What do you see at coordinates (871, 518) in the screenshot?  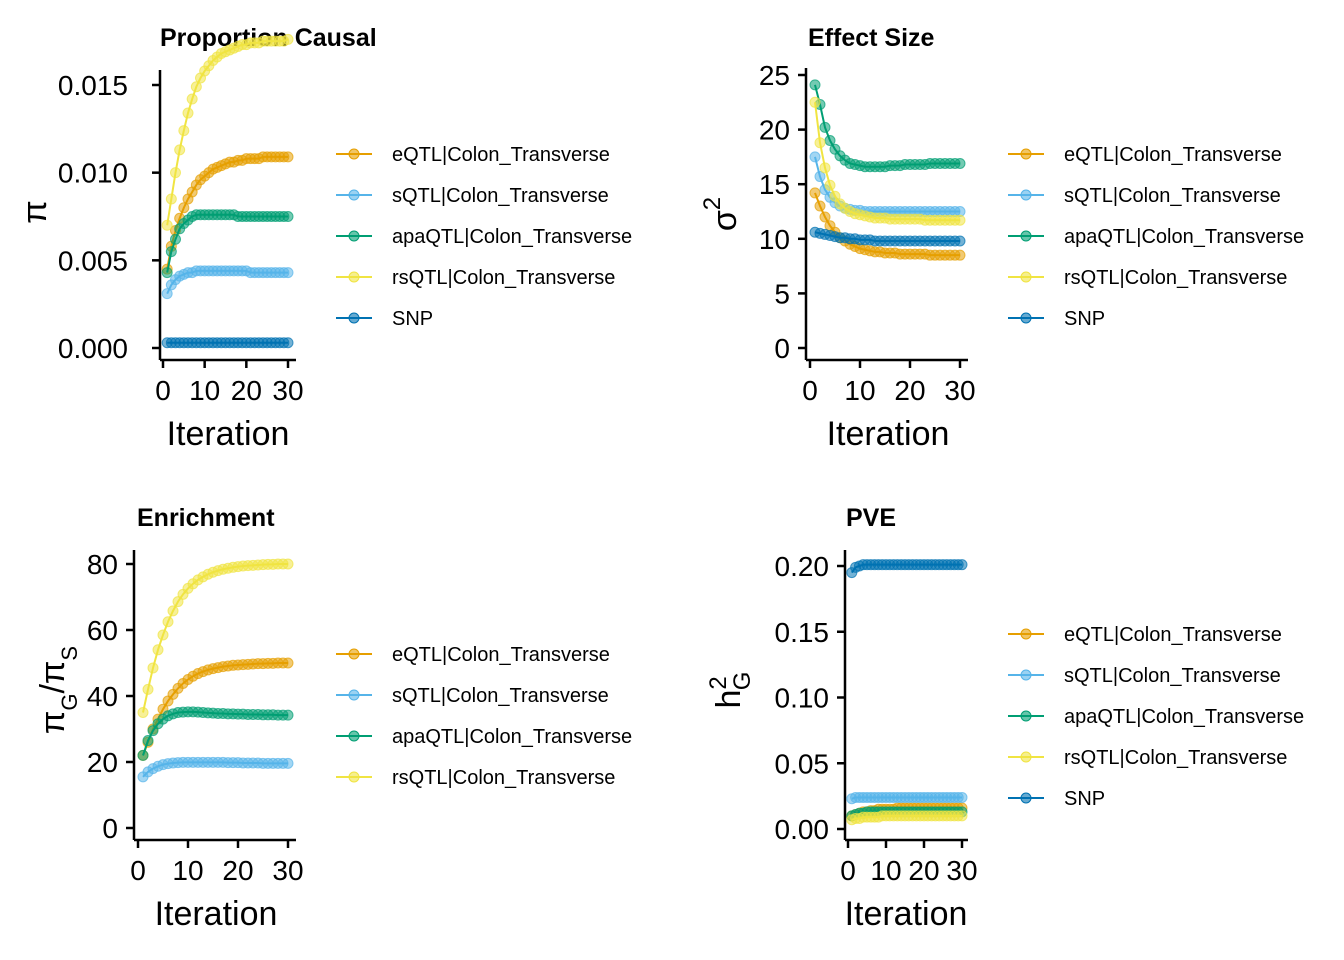 I see `panel-title: PVE` at bounding box center [871, 518].